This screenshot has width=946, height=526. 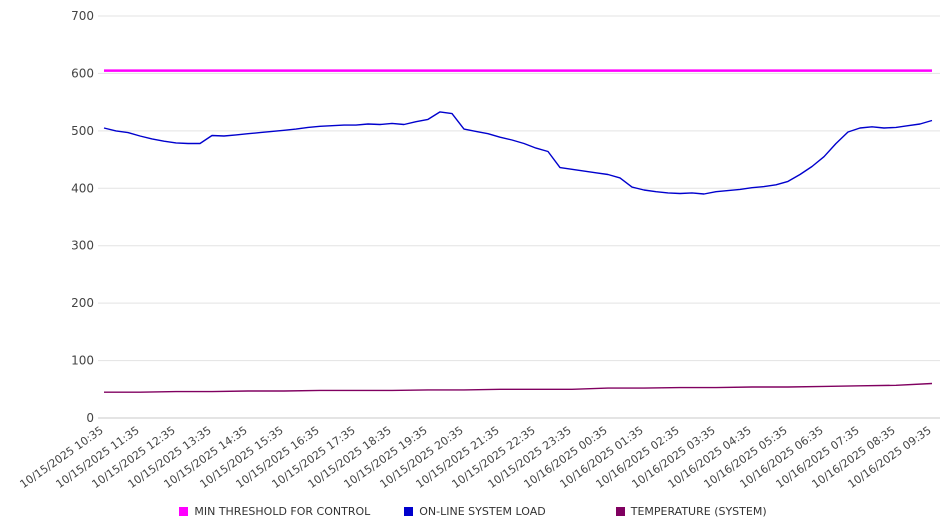 I want to click on y-tick-label: 100, so click(x=82, y=361).